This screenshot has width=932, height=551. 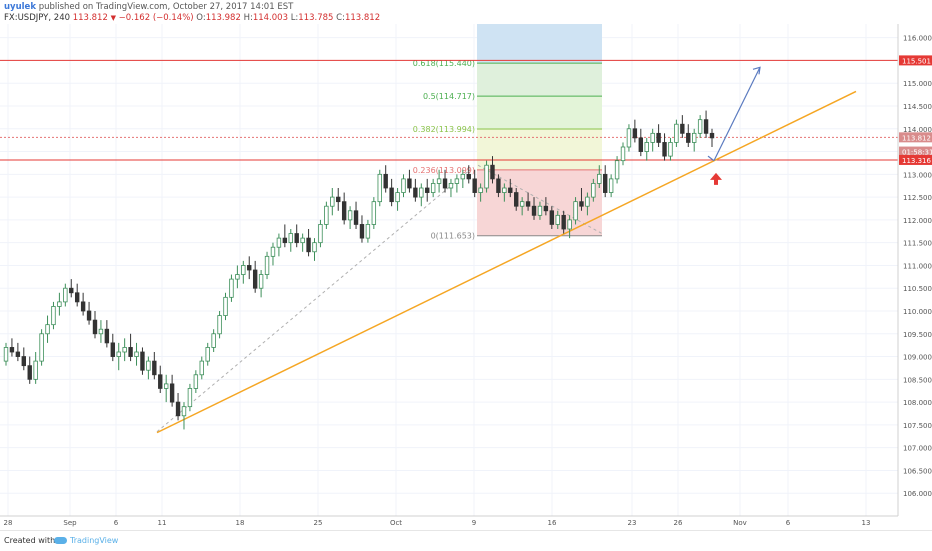 I want to click on price-tick-label: 112.500, so click(x=917, y=198).